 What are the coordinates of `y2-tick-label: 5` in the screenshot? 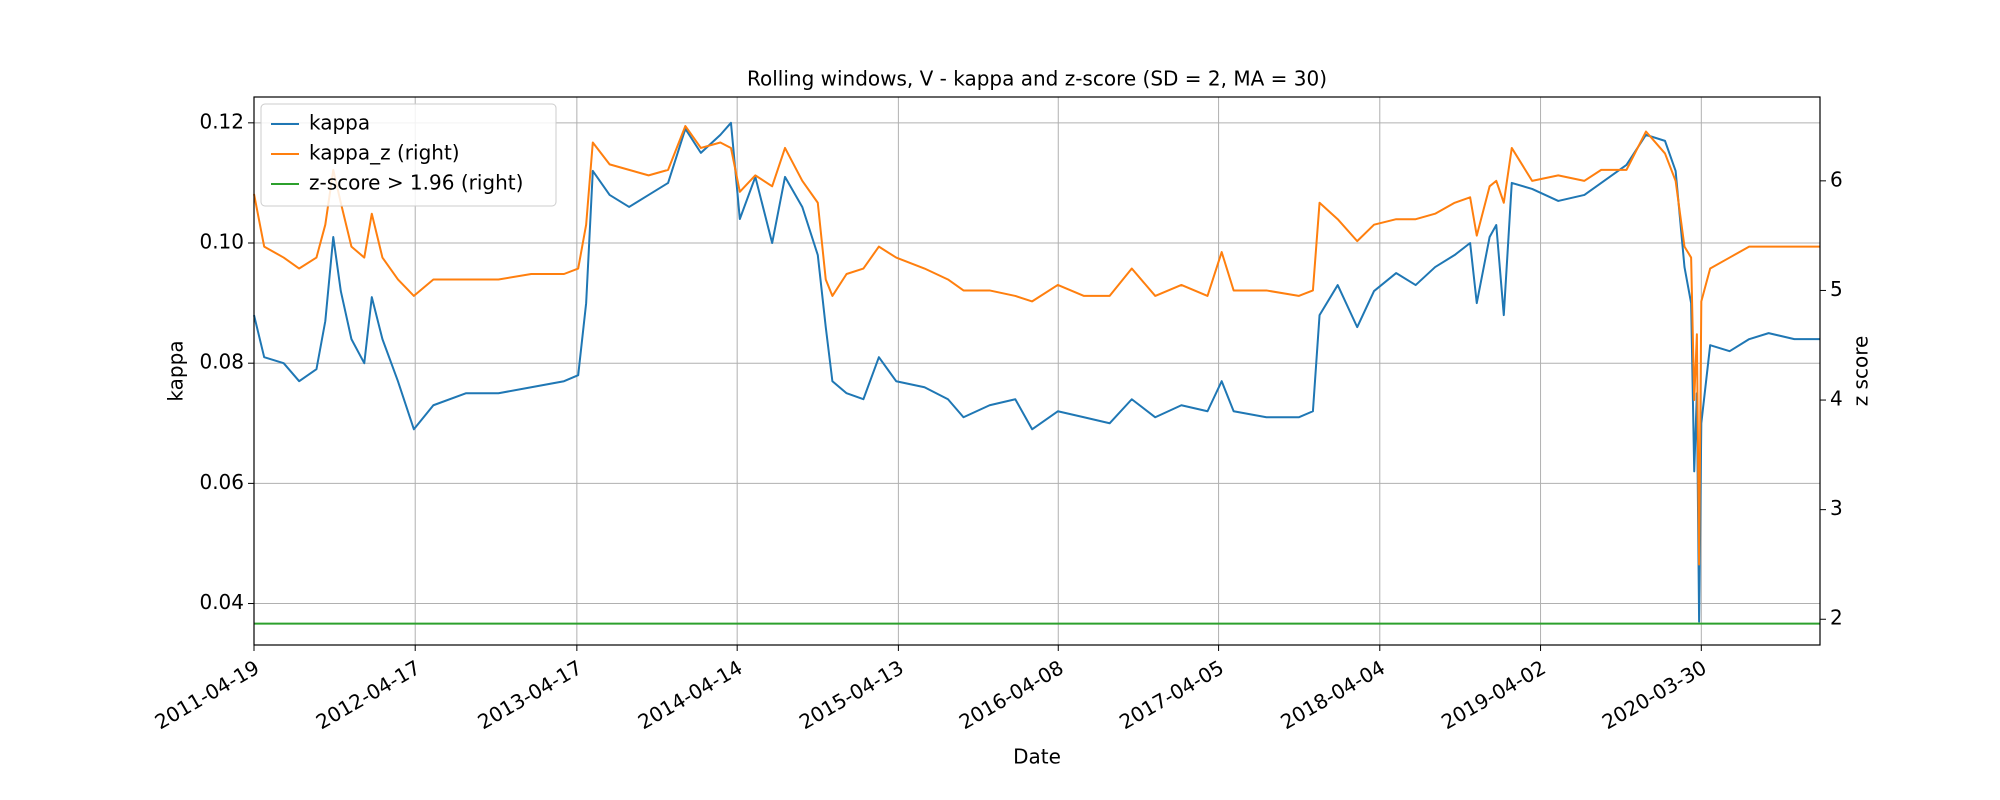 It's located at (1836, 289).